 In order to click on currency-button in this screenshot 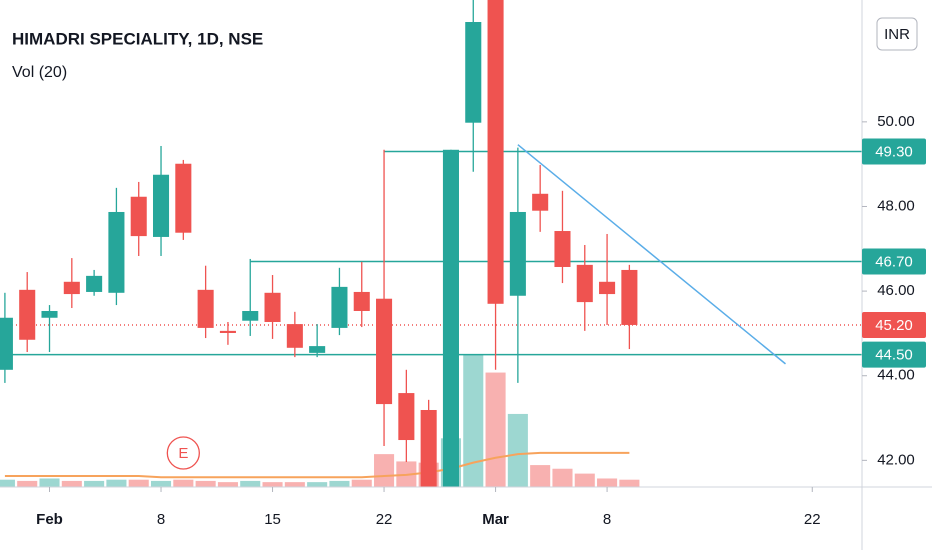, I will do `click(897, 34)`.